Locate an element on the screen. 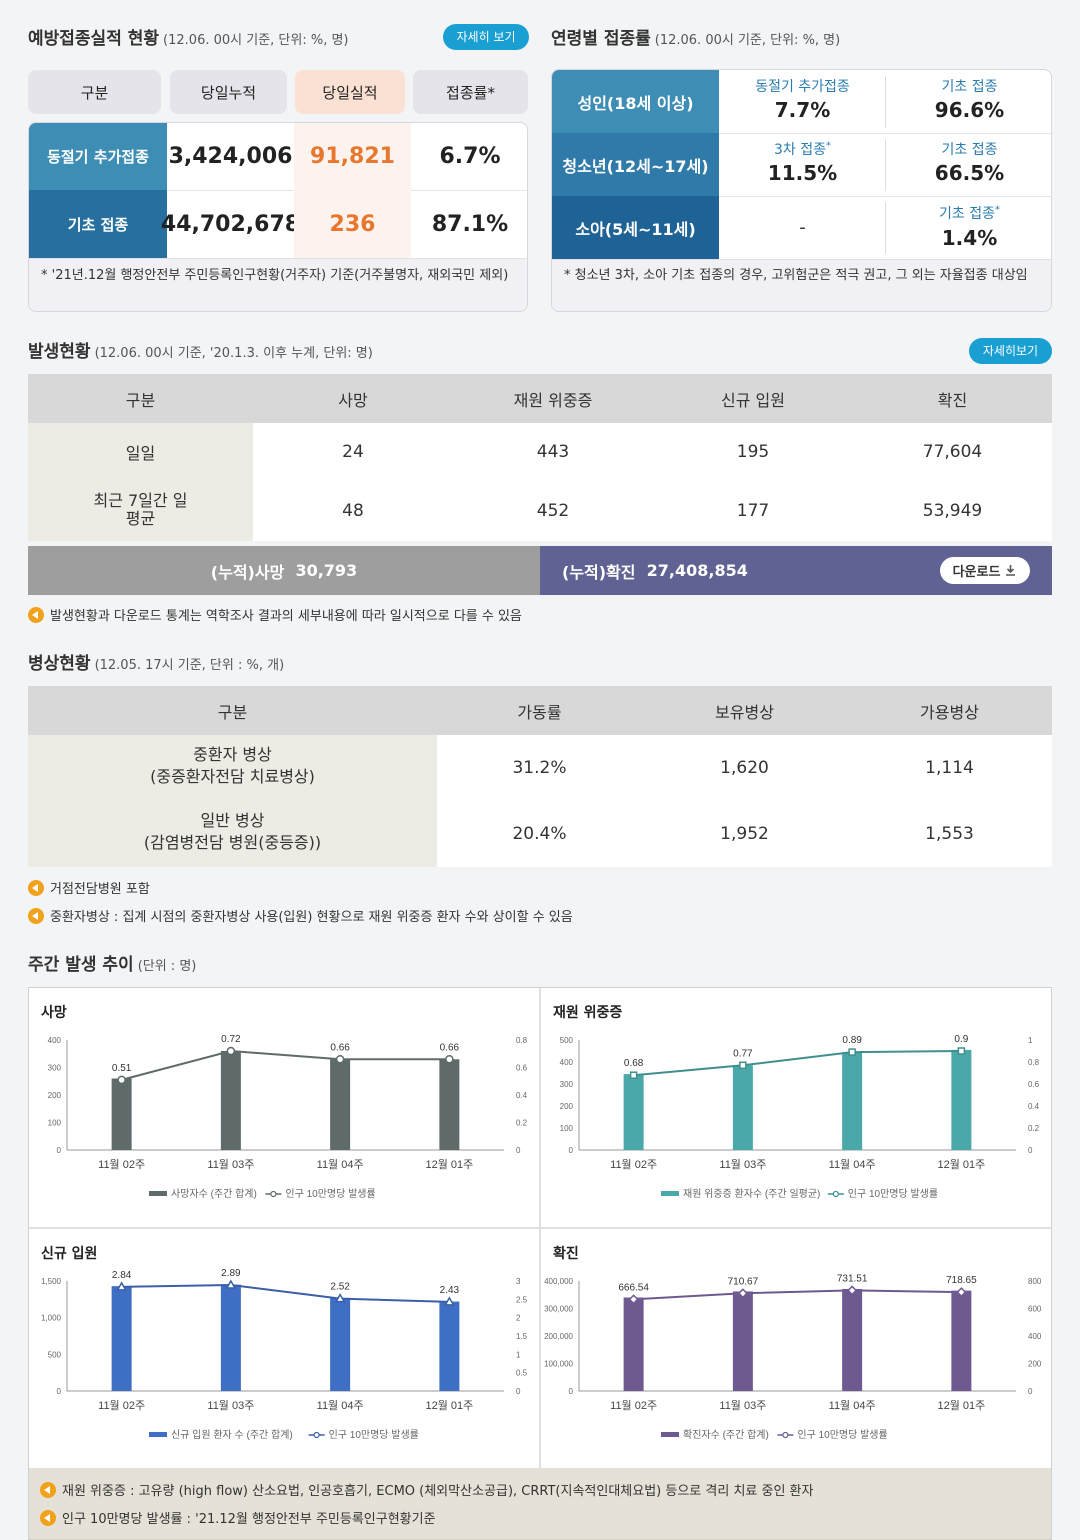  y-tick-label: 1,500 is located at coordinates (51, 1281).